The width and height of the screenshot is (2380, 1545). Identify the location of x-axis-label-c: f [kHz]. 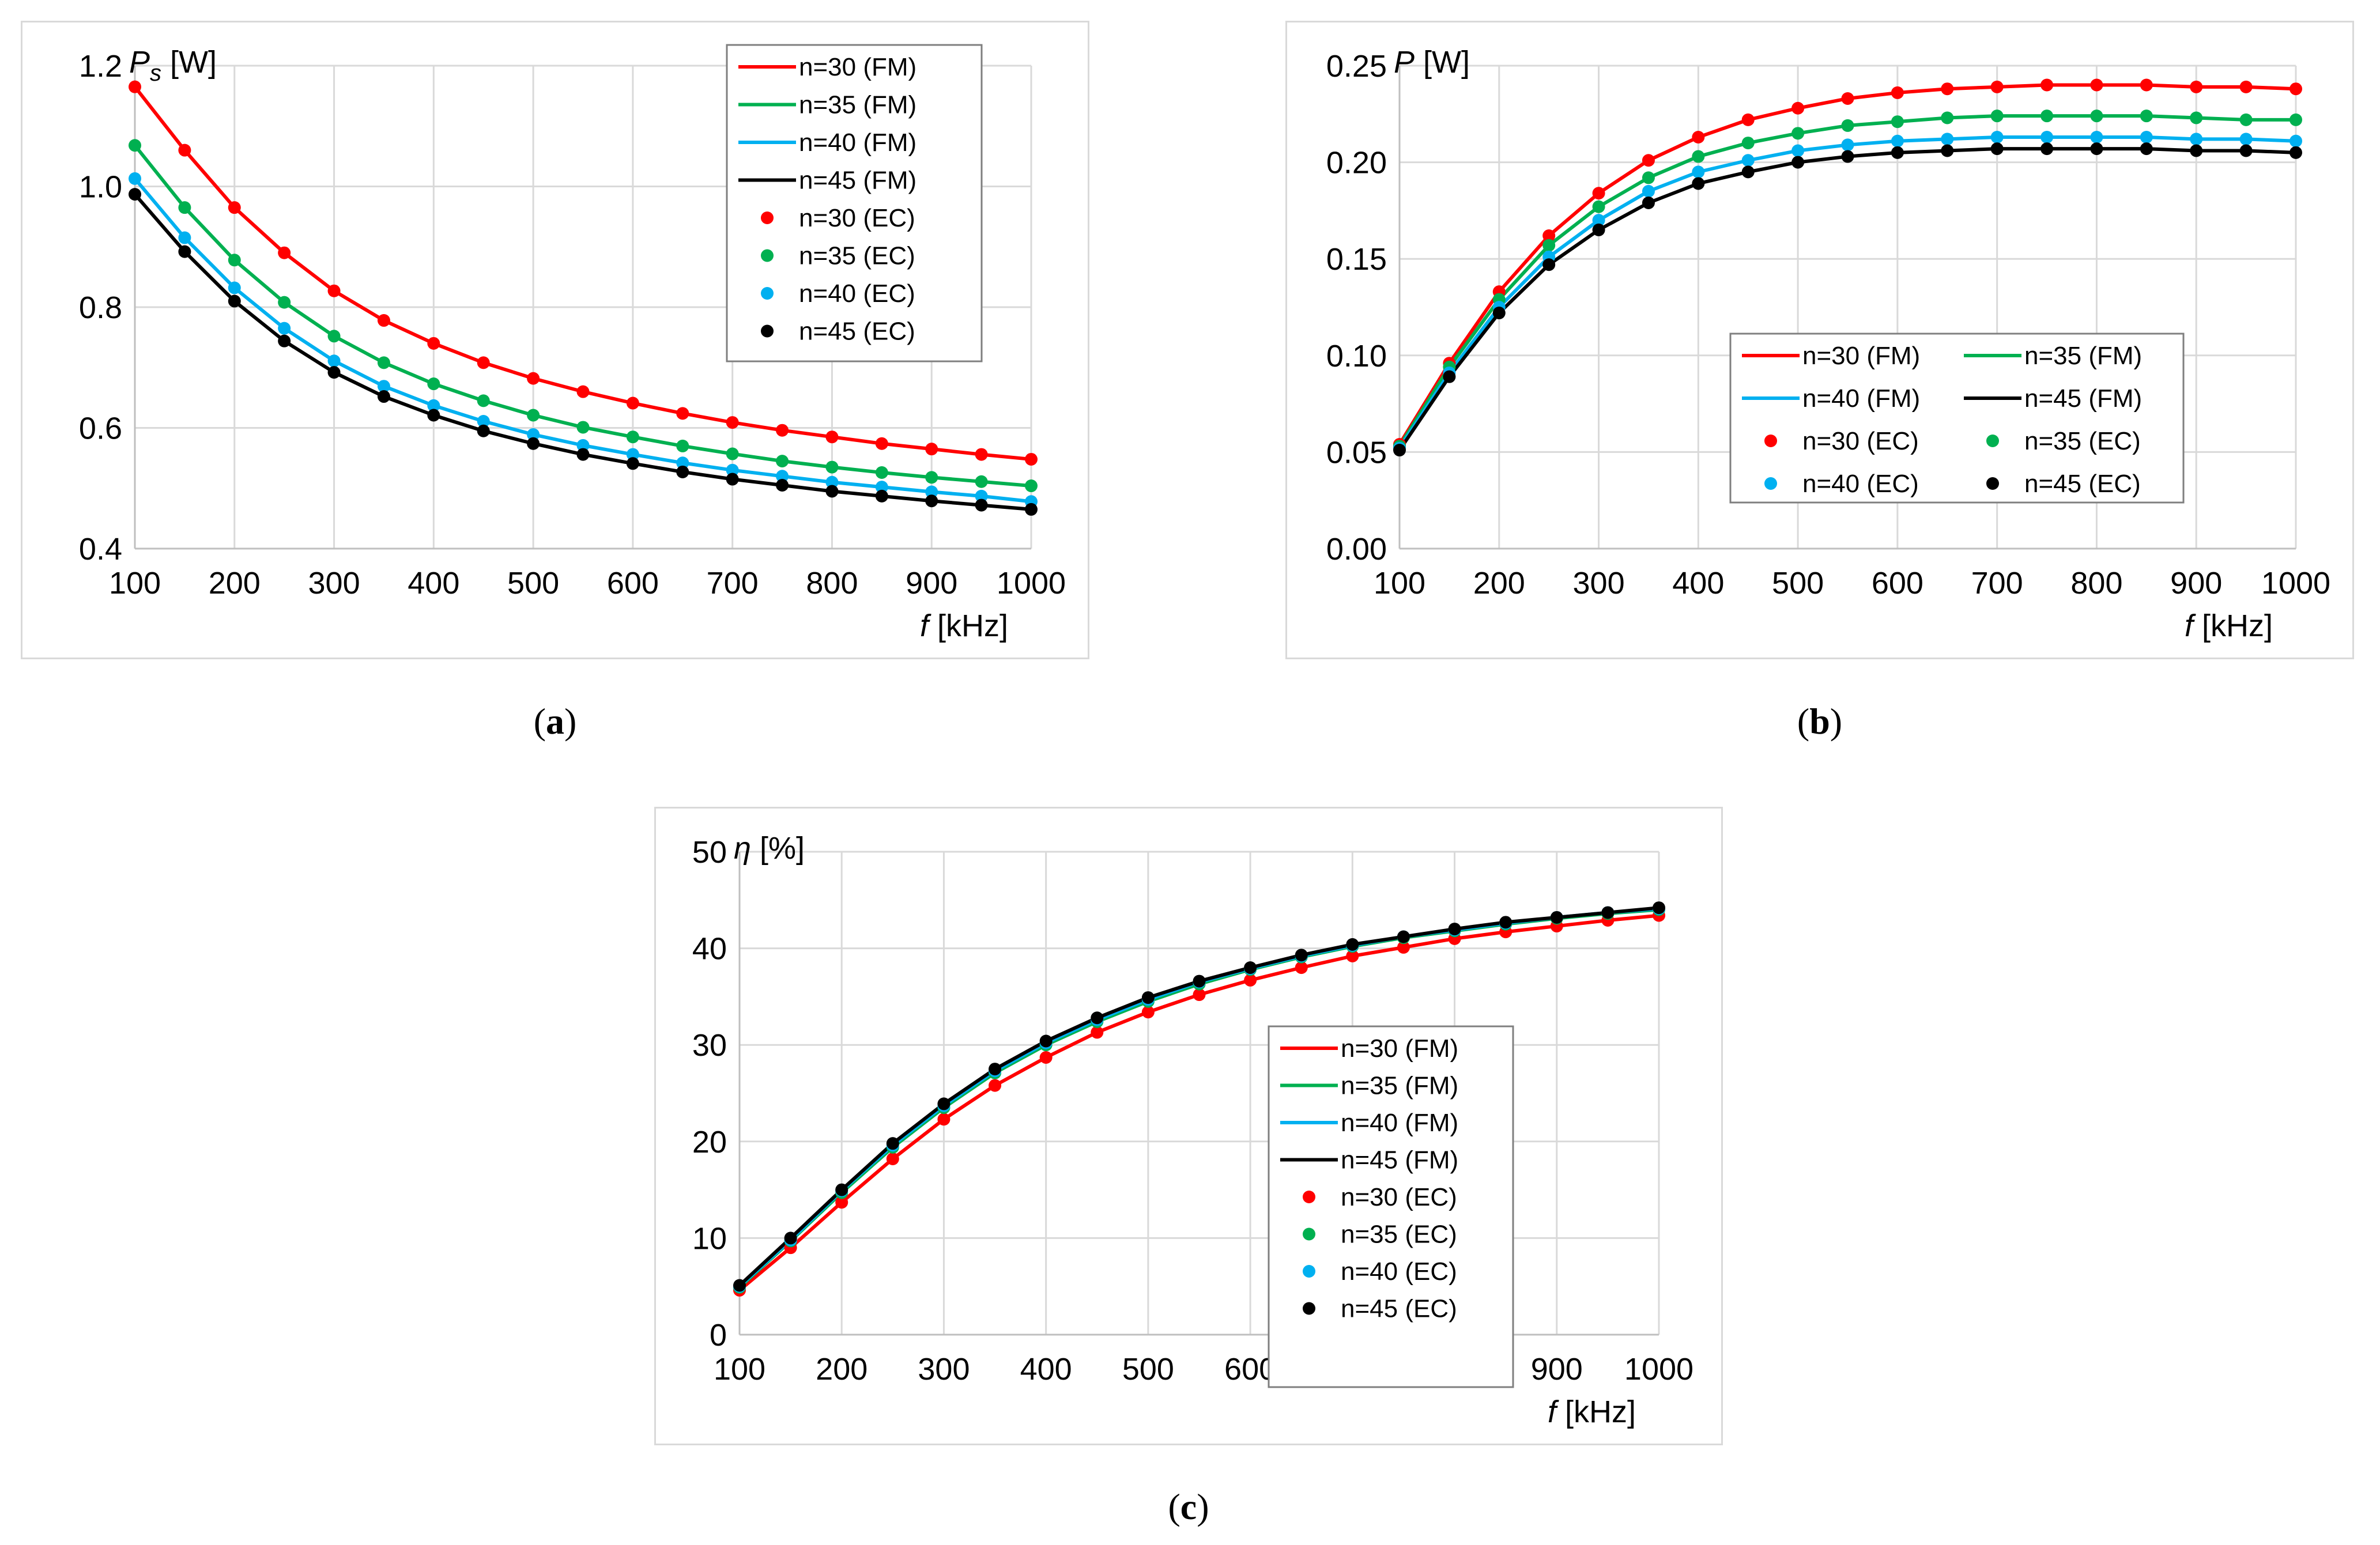
(1592, 1412).